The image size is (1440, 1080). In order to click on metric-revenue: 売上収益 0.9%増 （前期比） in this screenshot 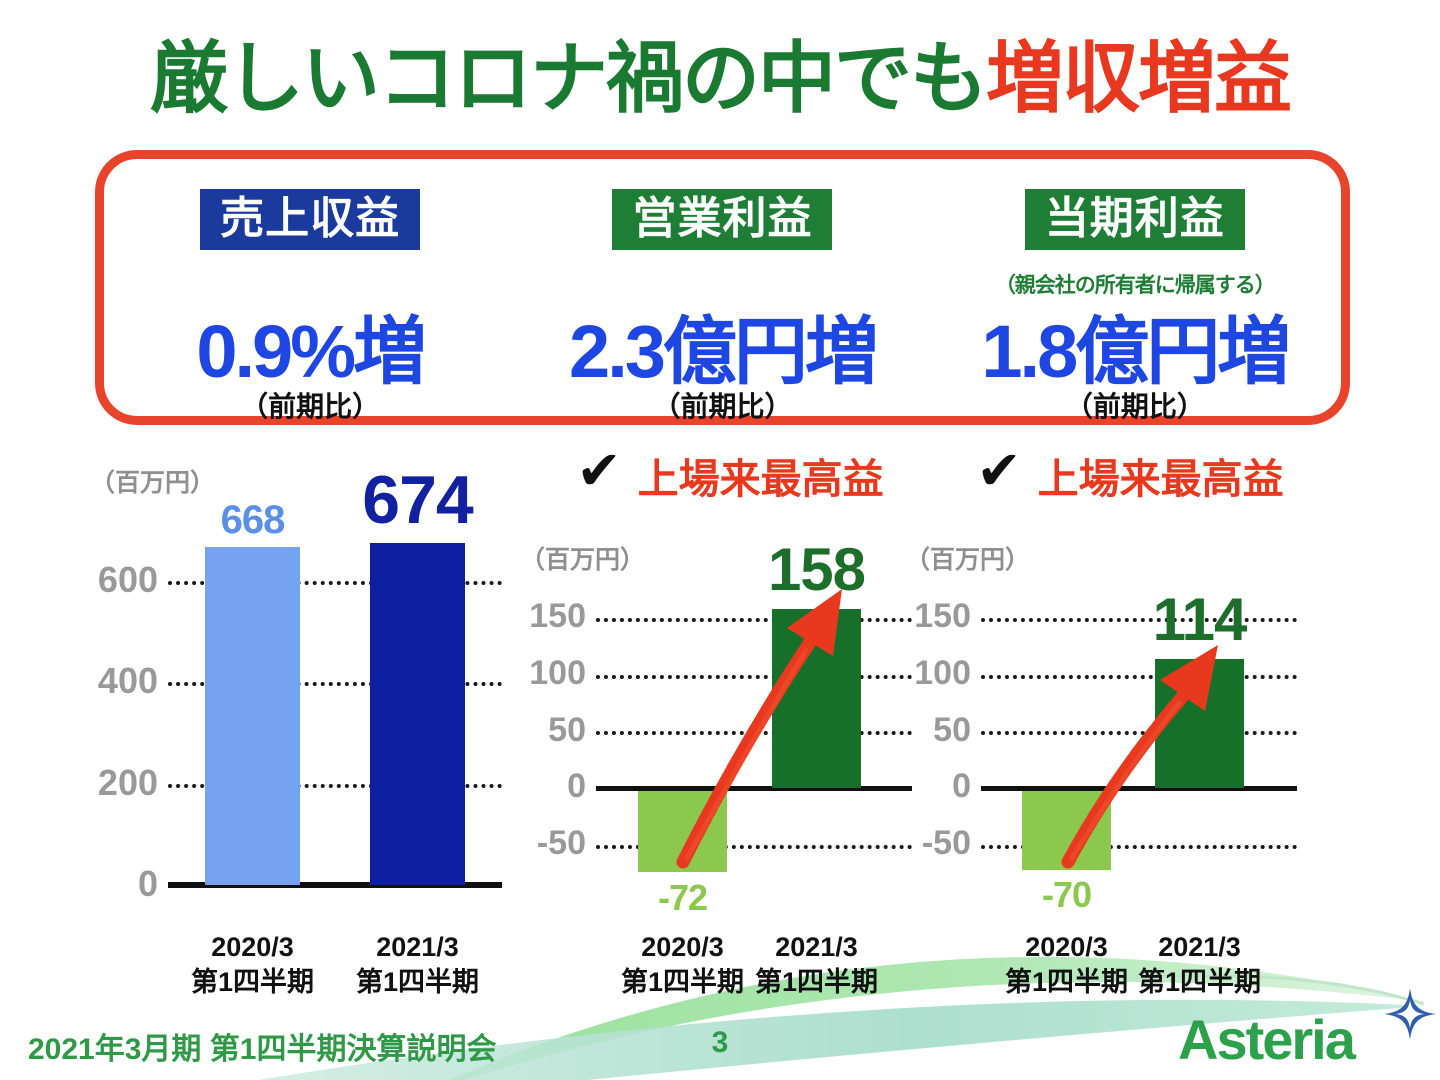, I will do `click(310, 290)`.